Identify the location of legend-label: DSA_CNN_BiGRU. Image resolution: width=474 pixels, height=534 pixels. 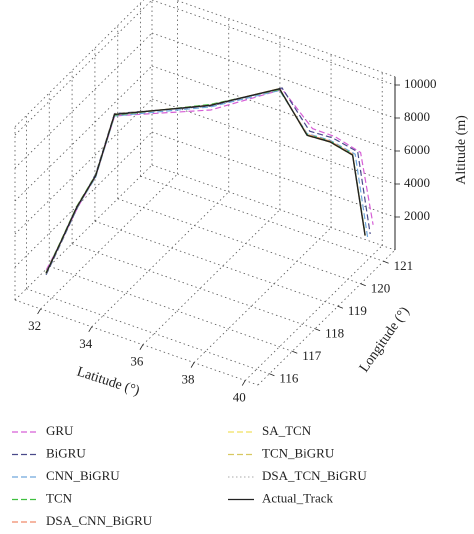
(99, 520).